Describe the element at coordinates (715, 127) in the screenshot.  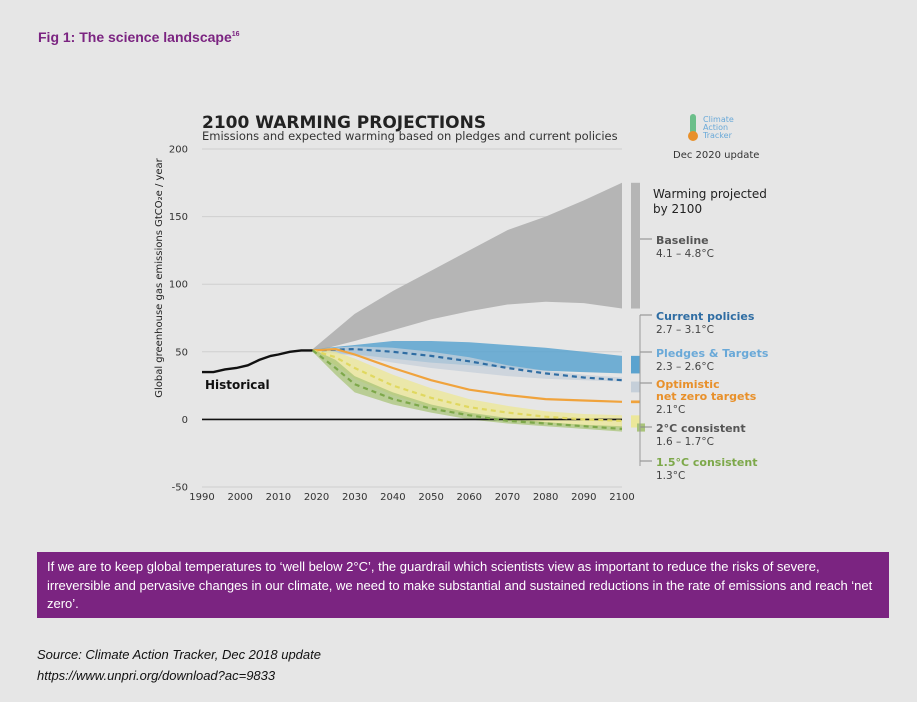
I see `logo-line2: Action` at that location.